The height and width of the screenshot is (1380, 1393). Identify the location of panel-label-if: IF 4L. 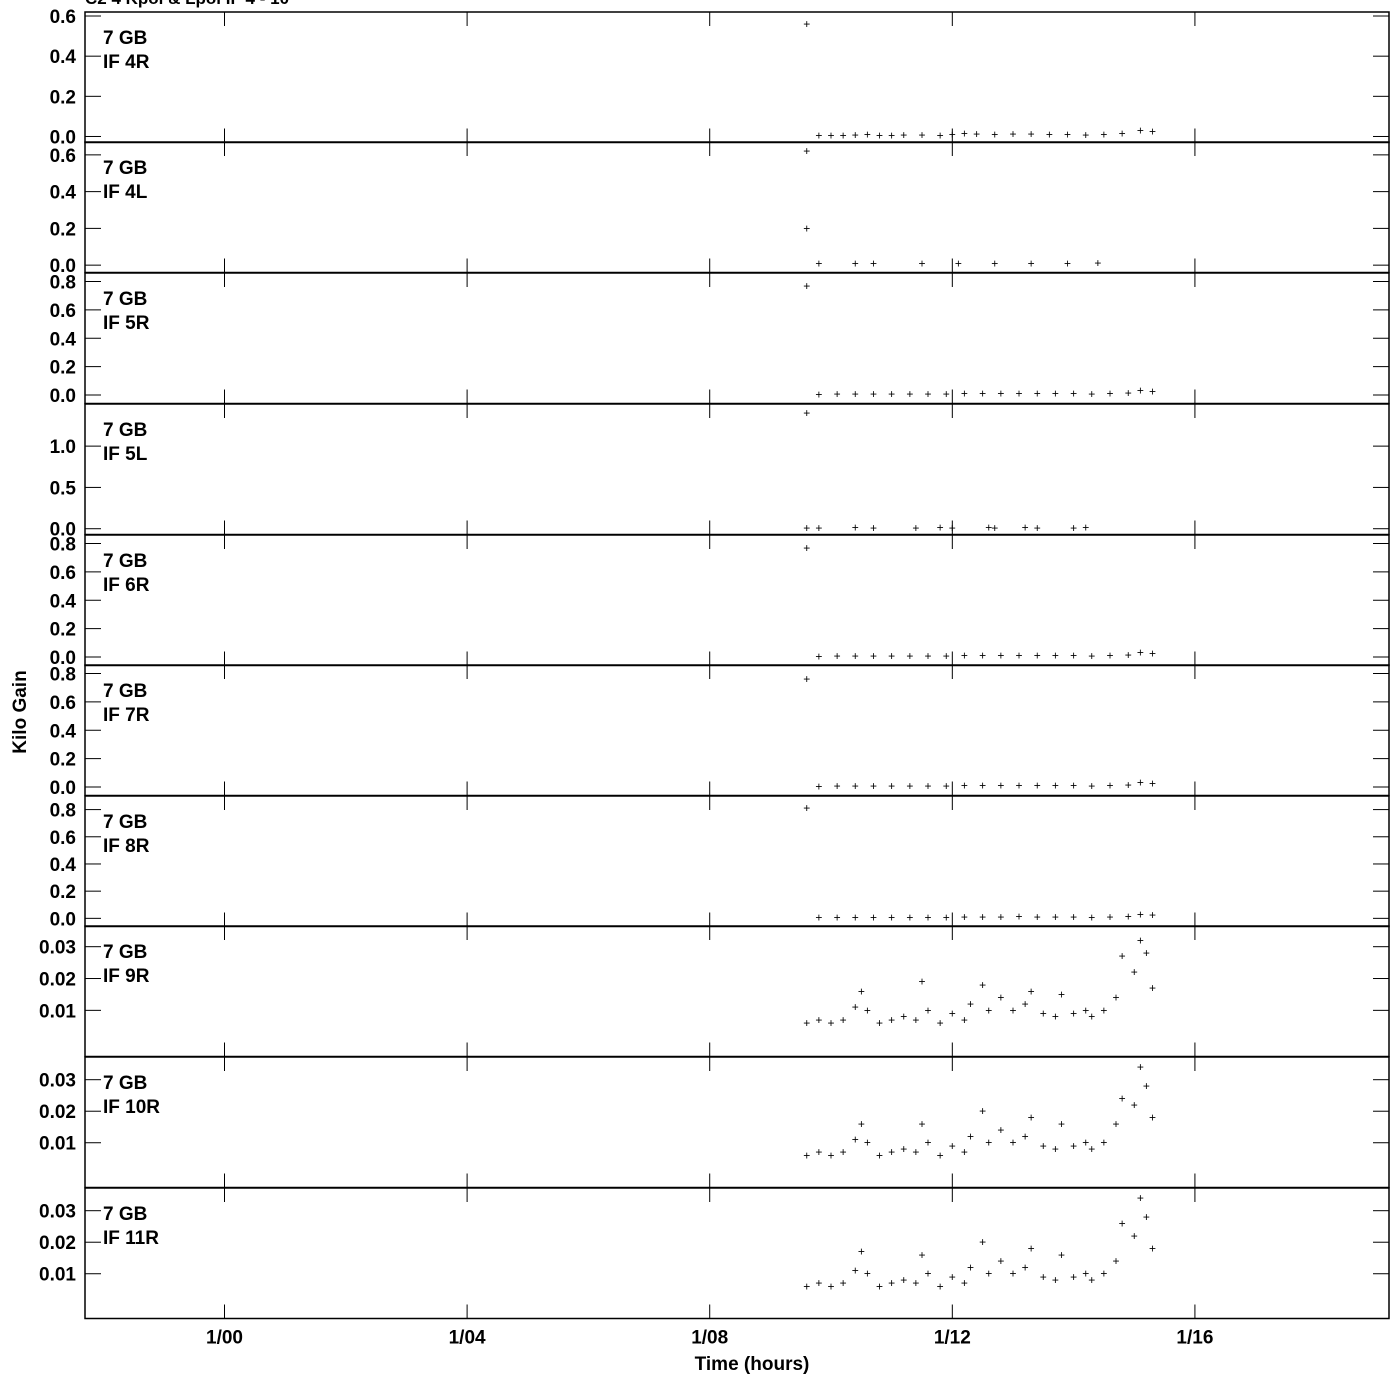
(125, 192).